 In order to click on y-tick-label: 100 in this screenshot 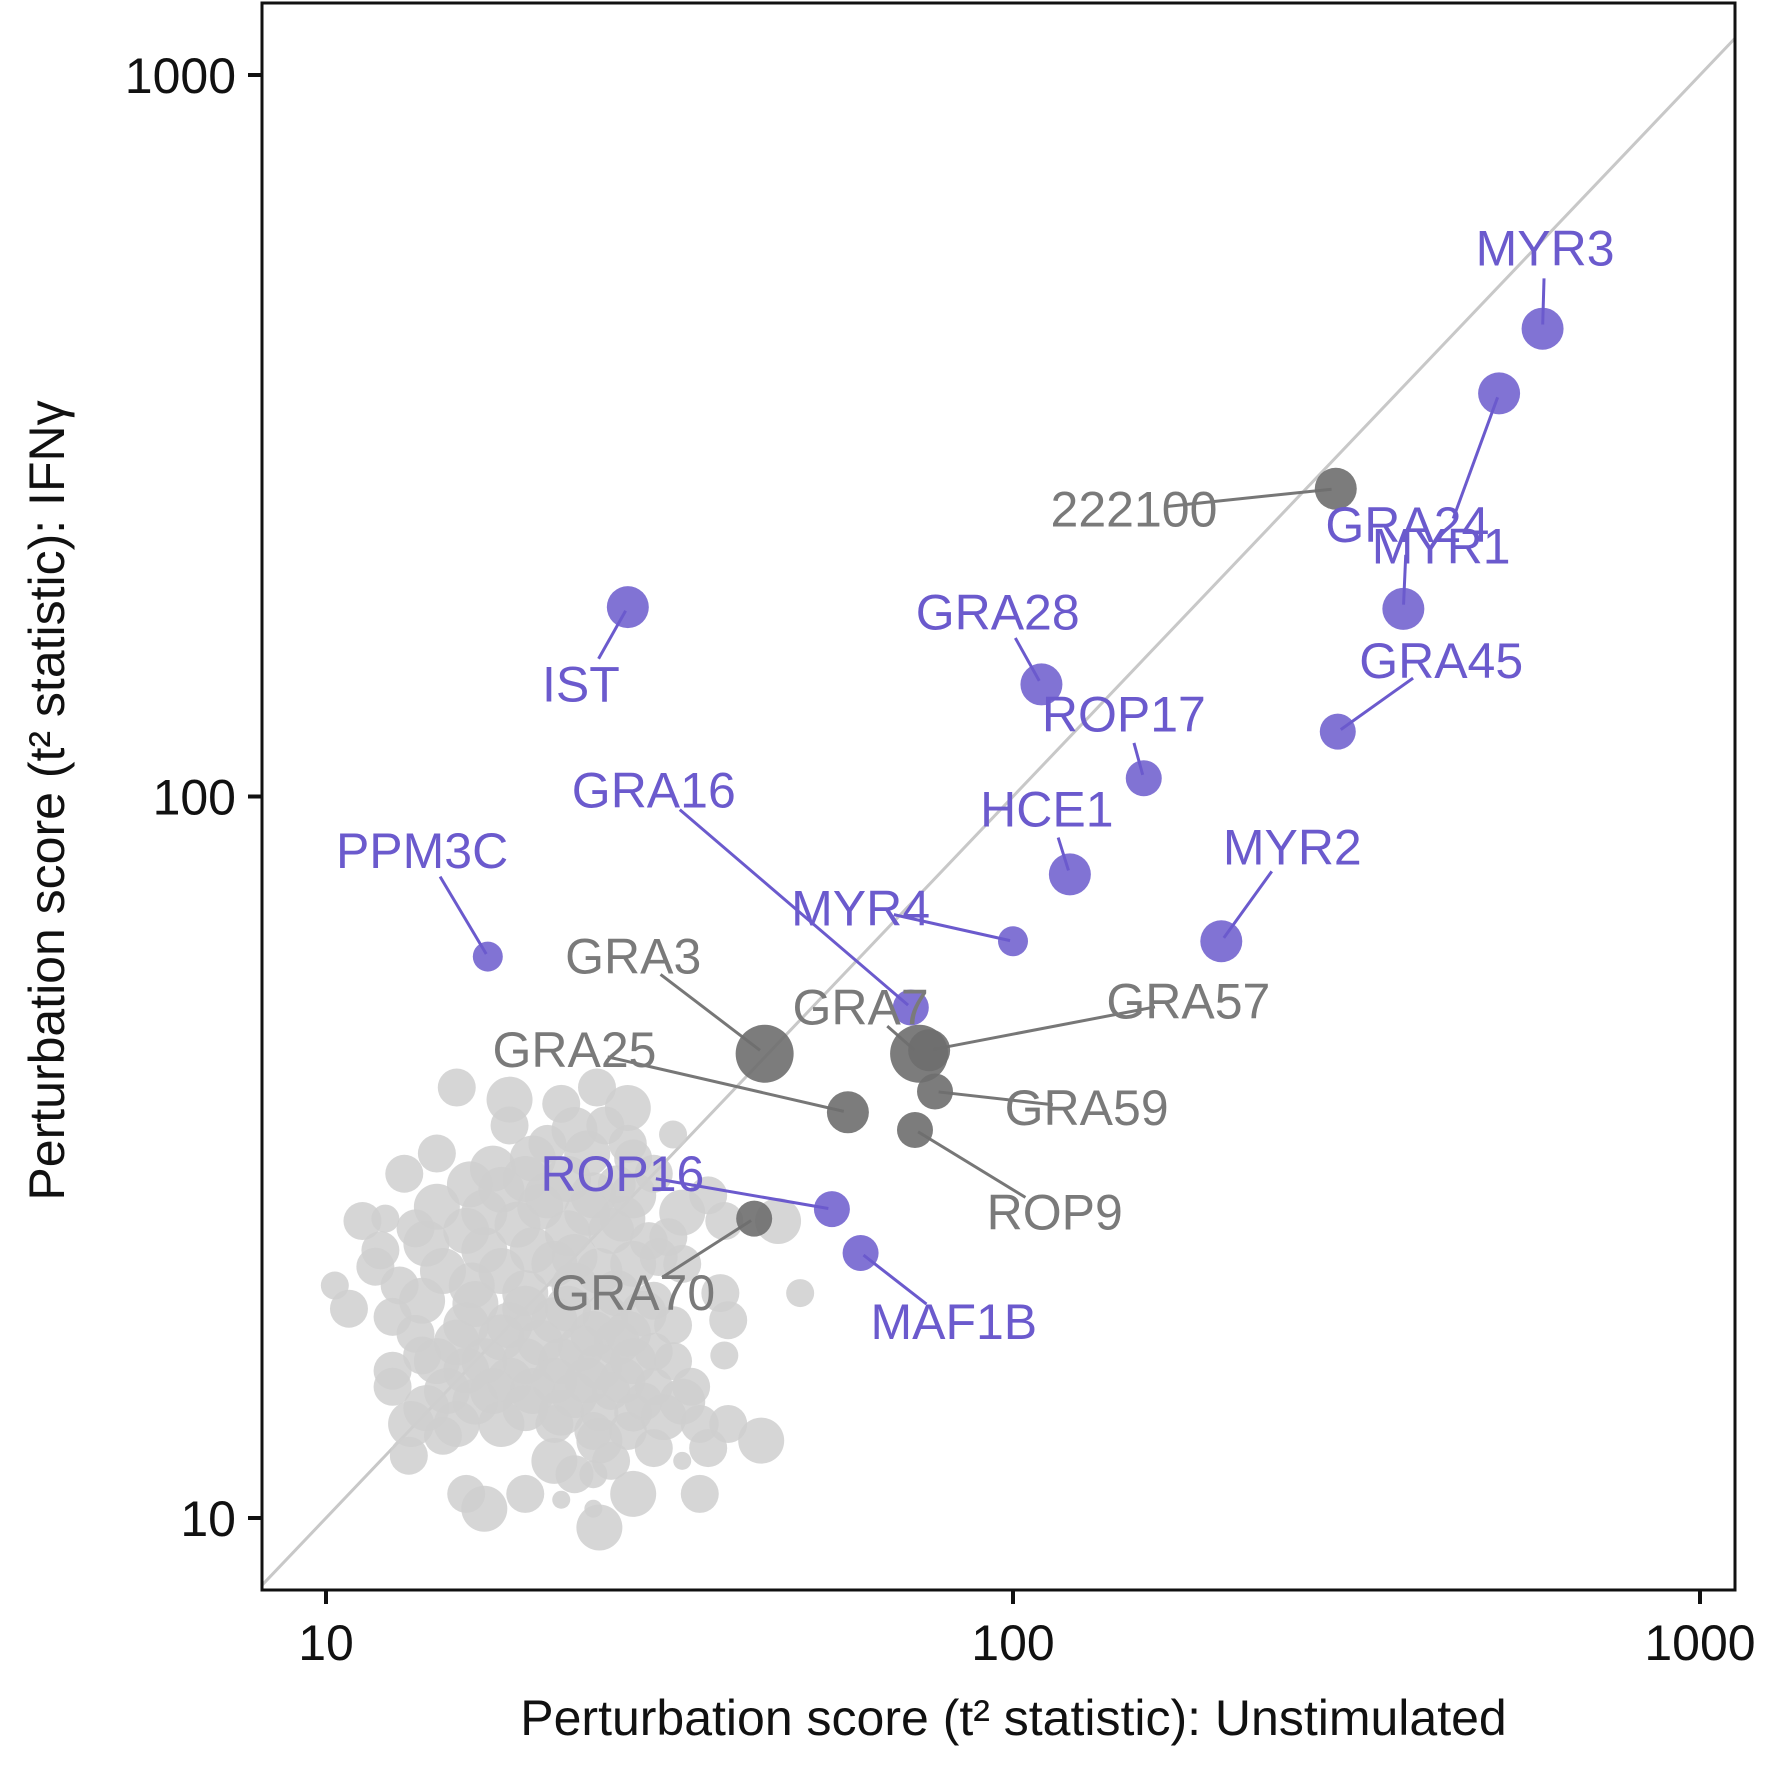, I will do `click(194, 798)`.